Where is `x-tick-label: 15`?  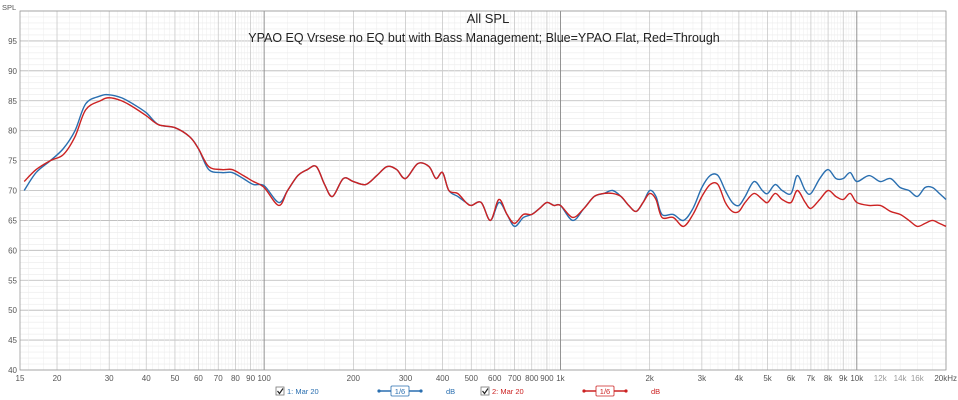
x-tick-label: 15 is located at coordinates (20, 378).